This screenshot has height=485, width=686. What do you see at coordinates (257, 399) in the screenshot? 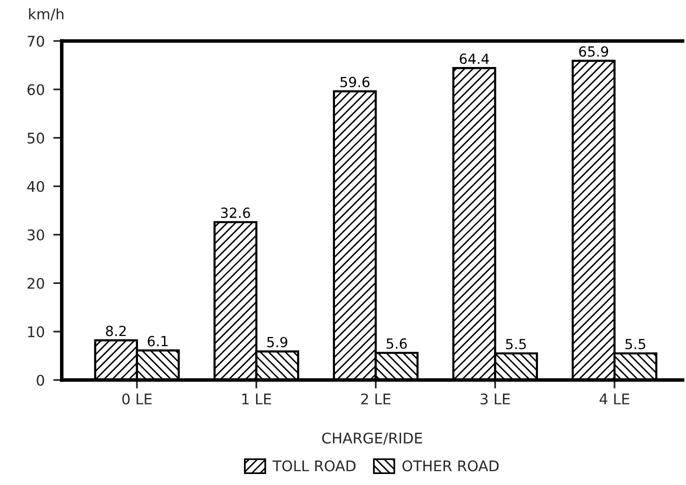
I see `x-tick-label: 1 LE` at bounding box center [257, 399].